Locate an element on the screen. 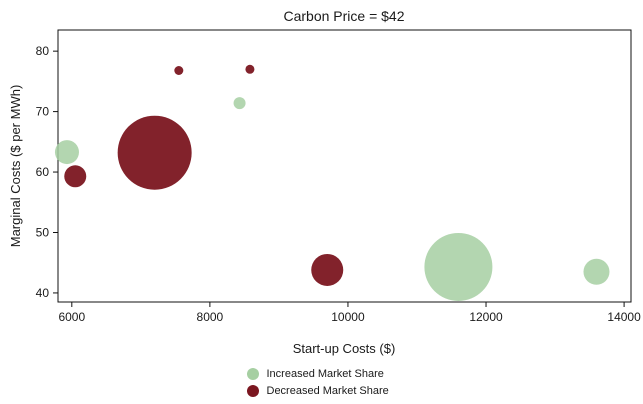 The height and width of the screenshot is (404, 643). y-tick-label: 80 is located at coordinates (43, 51).